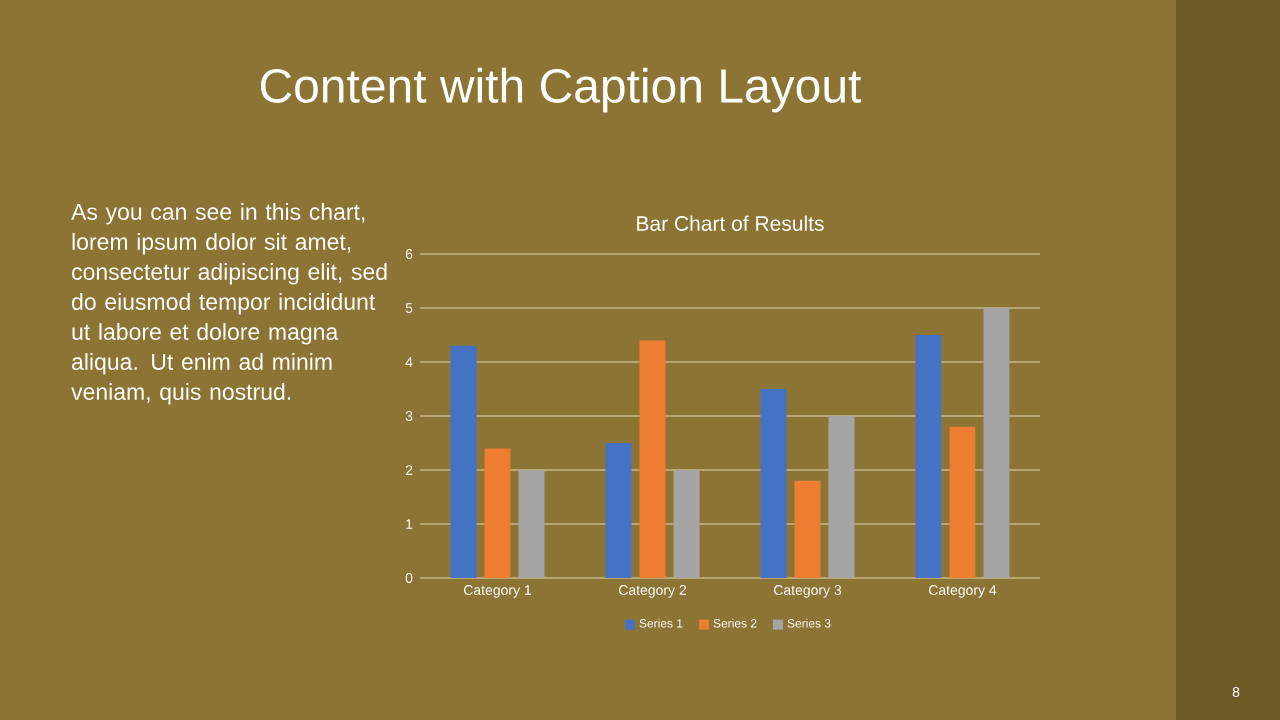 Image resolution: width=1280 pixels, height=720 pixels. I want to click on chart-title: Bar Chart of Results, so click(730, 223).